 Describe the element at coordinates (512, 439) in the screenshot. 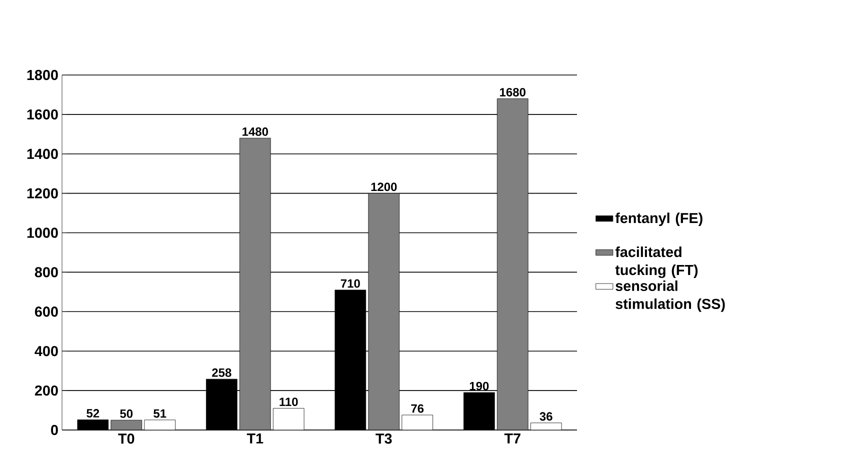

I see `x-tick-label: T7` at that location.